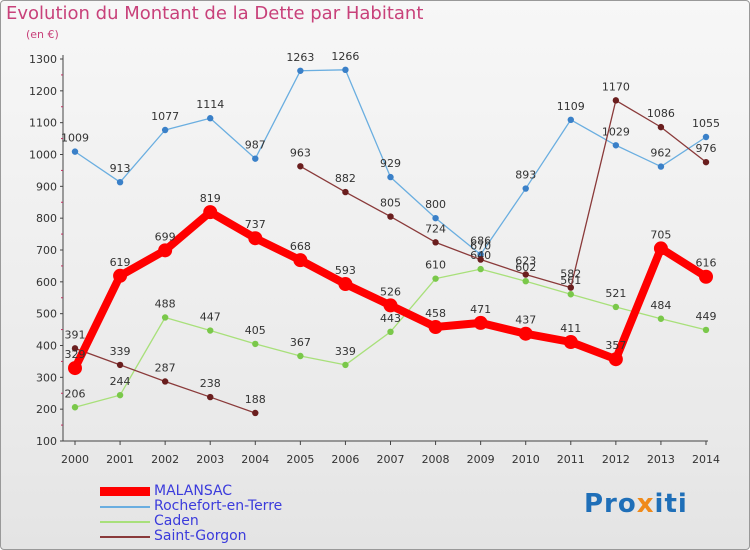 The width and height of the screenshot is (750, 550). I want to click on data-label: 619, so click(120, 262).